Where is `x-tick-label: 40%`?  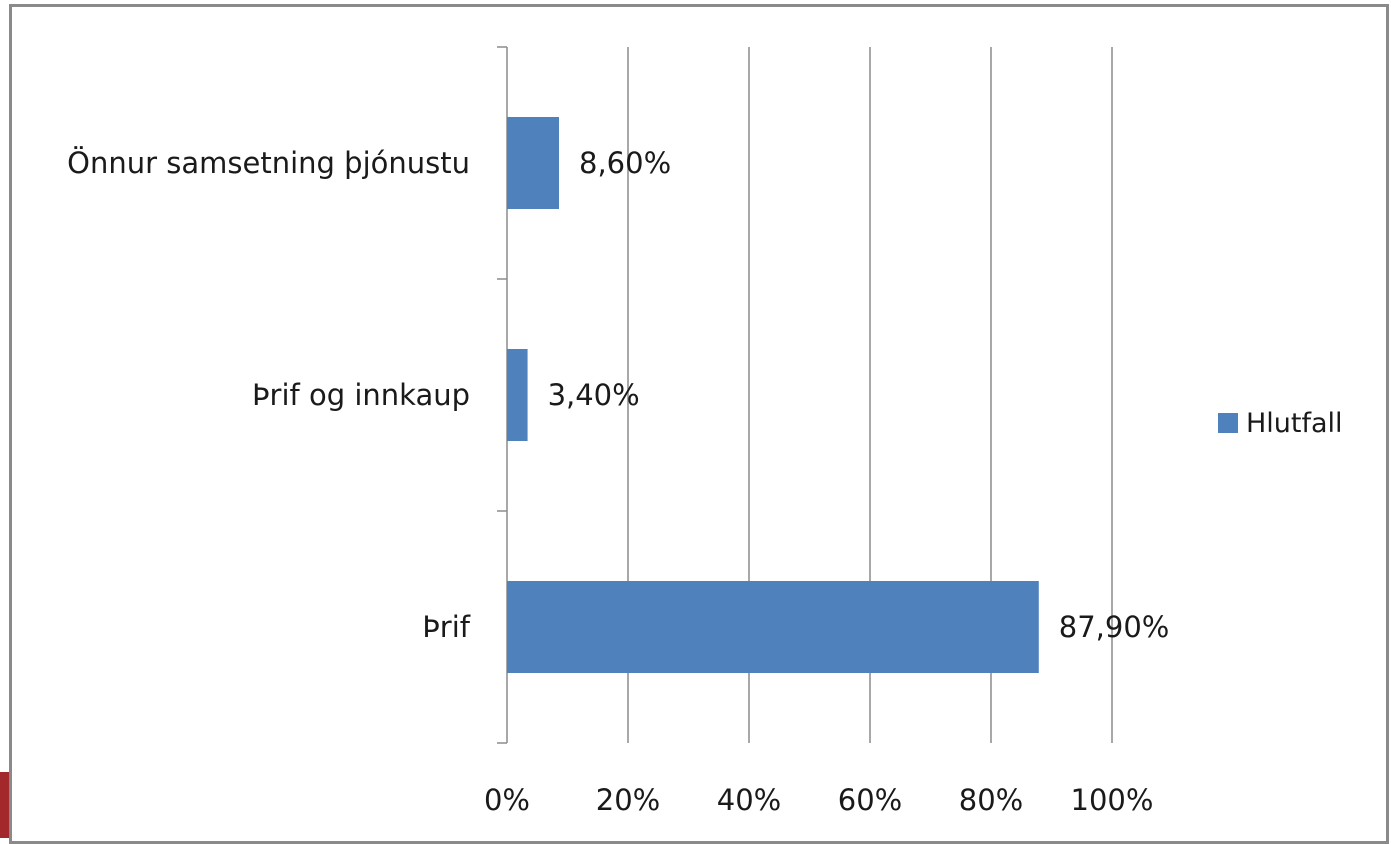 x-tick-label: 40% is located at coordinates (749, 800).